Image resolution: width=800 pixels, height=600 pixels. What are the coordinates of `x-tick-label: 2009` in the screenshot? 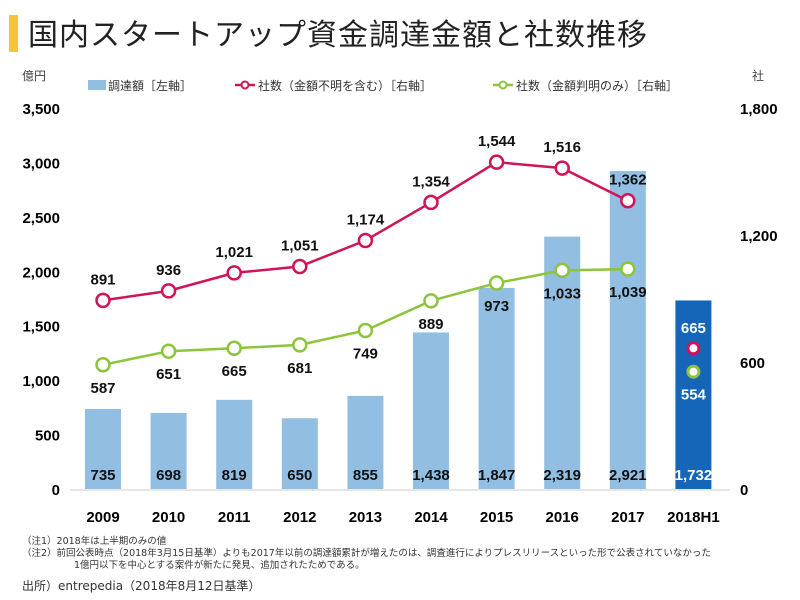 It's located at (102, 517).